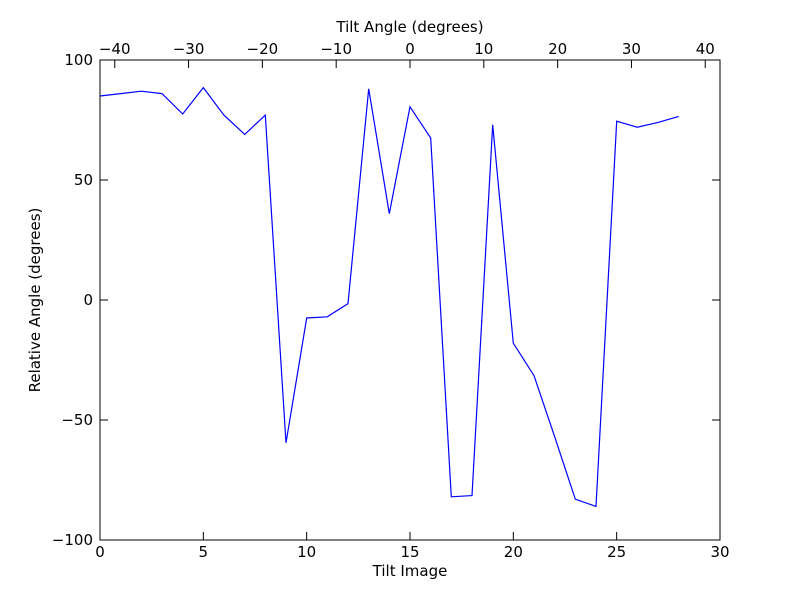 The height and width of the screenshot is (600, 800). Describe the element at coordinates (631, 49) in the screenshot. I see `top-x-tick-label: 30` at that location.